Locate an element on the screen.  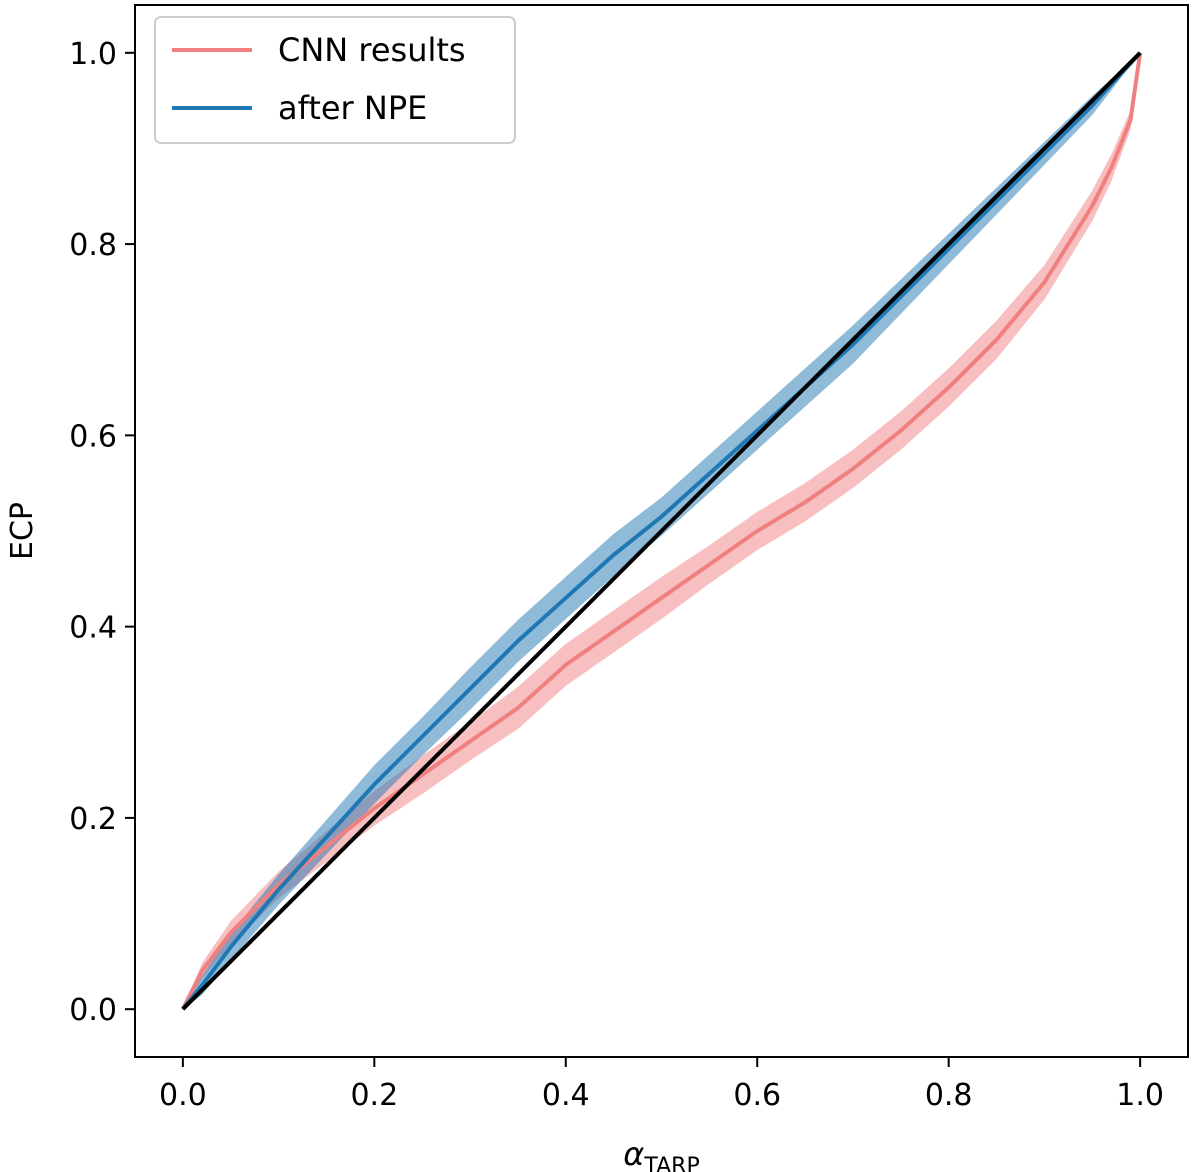
x-tick-label: 0.2 is located at coordinates (374, 1095).